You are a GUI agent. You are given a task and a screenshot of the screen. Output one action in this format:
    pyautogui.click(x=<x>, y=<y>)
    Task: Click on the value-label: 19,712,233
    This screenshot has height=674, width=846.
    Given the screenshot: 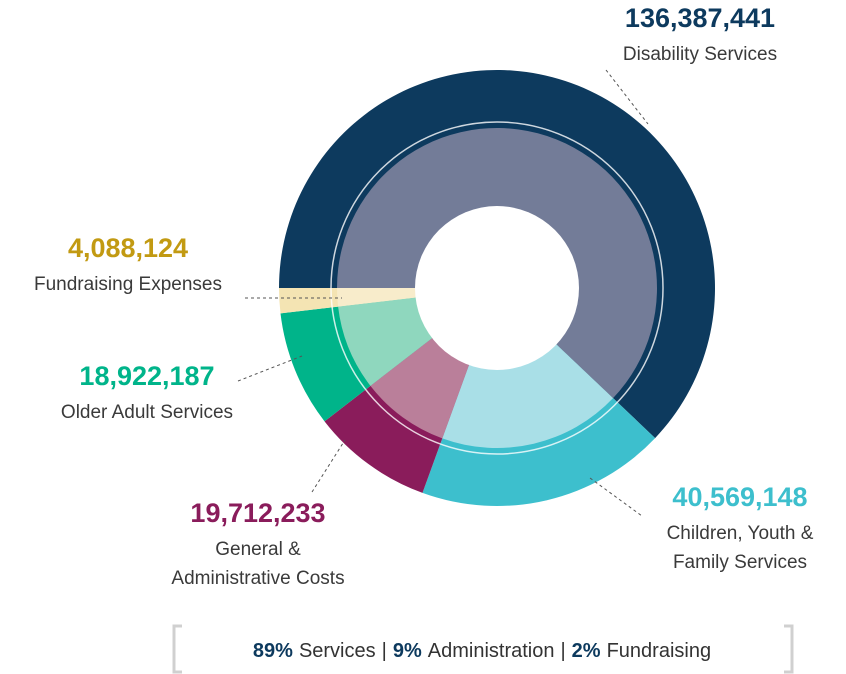 What is the action you would take?
    pyautogui.click(x=257, y=513)
    